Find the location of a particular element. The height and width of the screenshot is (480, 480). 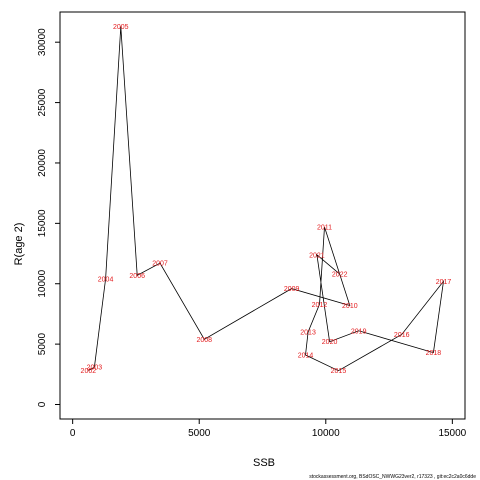

x-tick-label: 10000 is located at coordinates (326, 433).